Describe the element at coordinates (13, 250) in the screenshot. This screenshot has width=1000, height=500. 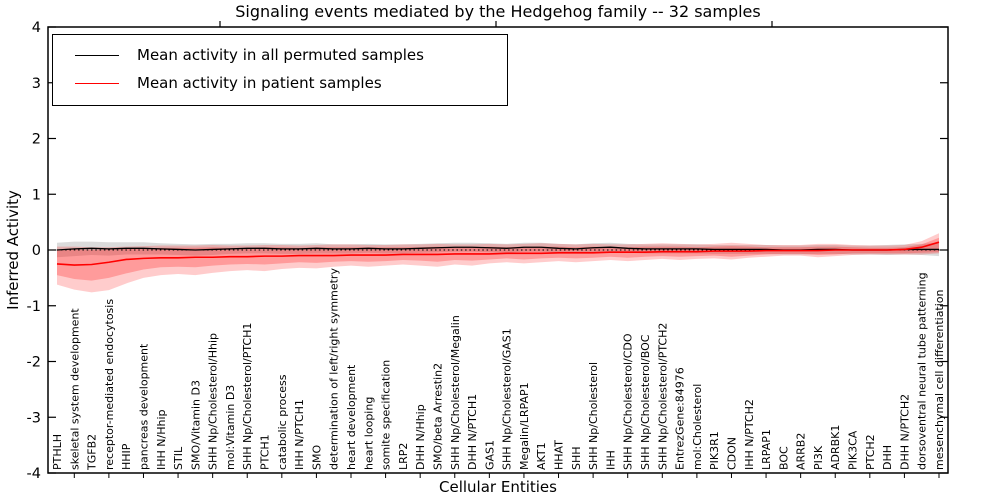
I see `y-axis-label: Inferred Activity` at that location.